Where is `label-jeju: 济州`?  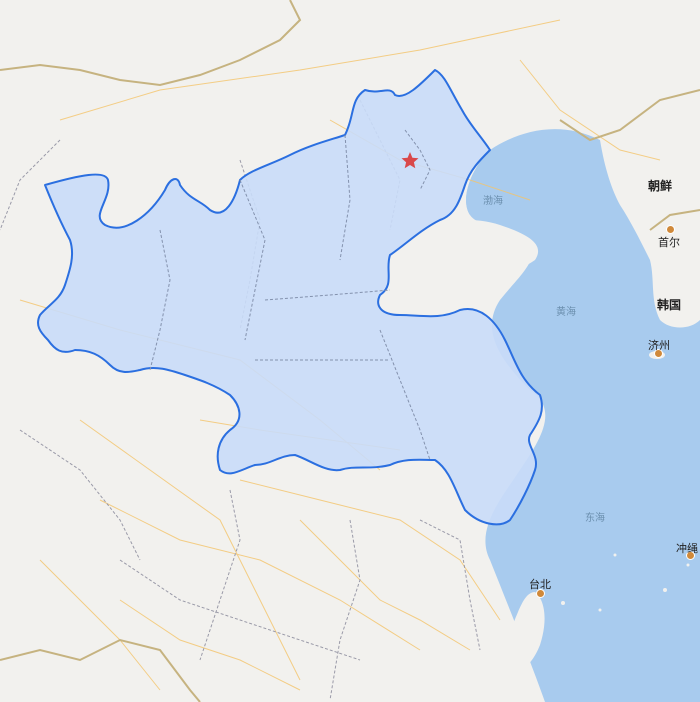
label-jeju: 济州 is located at coordinates (659, 345).